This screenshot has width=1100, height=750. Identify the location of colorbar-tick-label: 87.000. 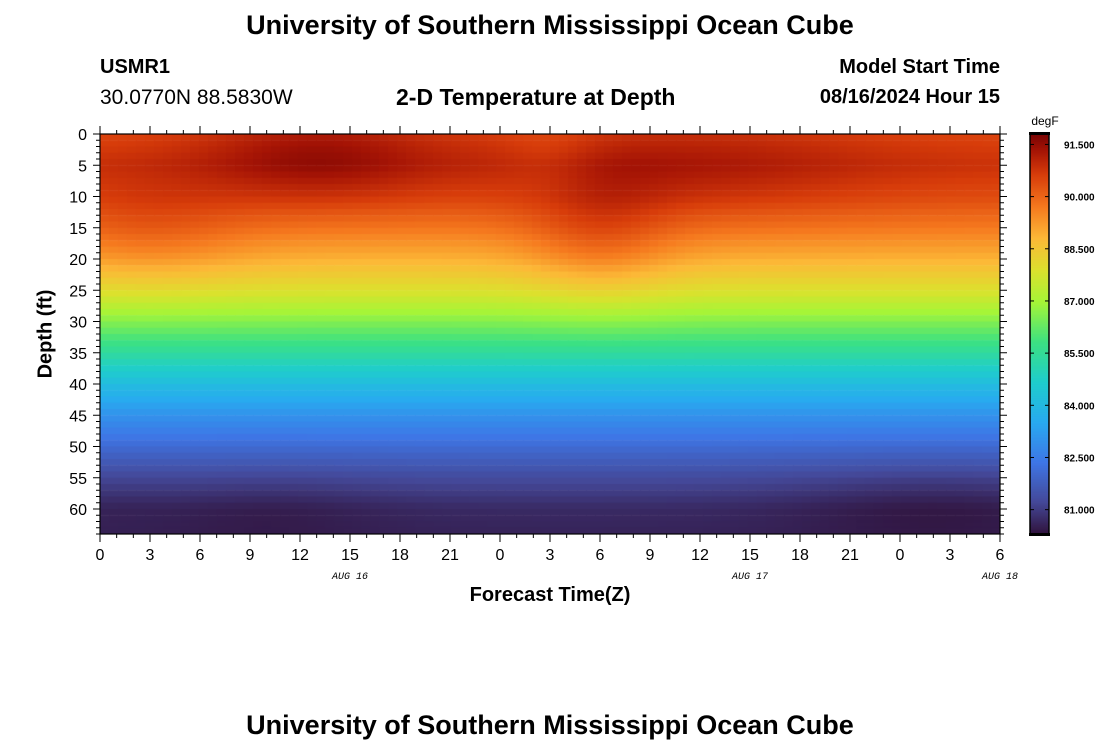
(1079, 302).